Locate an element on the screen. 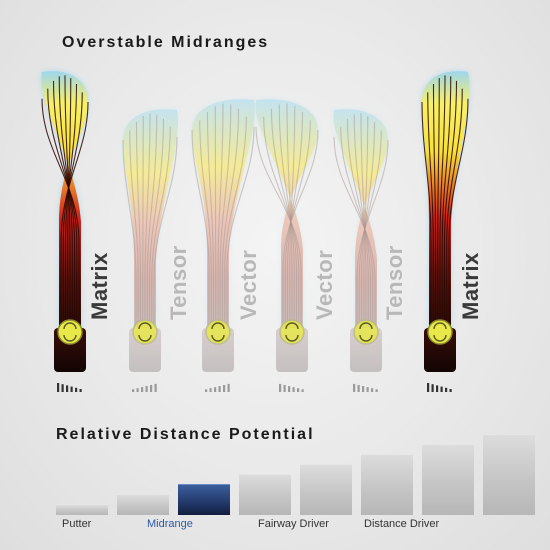 Image resolution: width=550 pixels, height=550 pixels. disc-name-vector-left: Vector is located at coordinates (248, 284).